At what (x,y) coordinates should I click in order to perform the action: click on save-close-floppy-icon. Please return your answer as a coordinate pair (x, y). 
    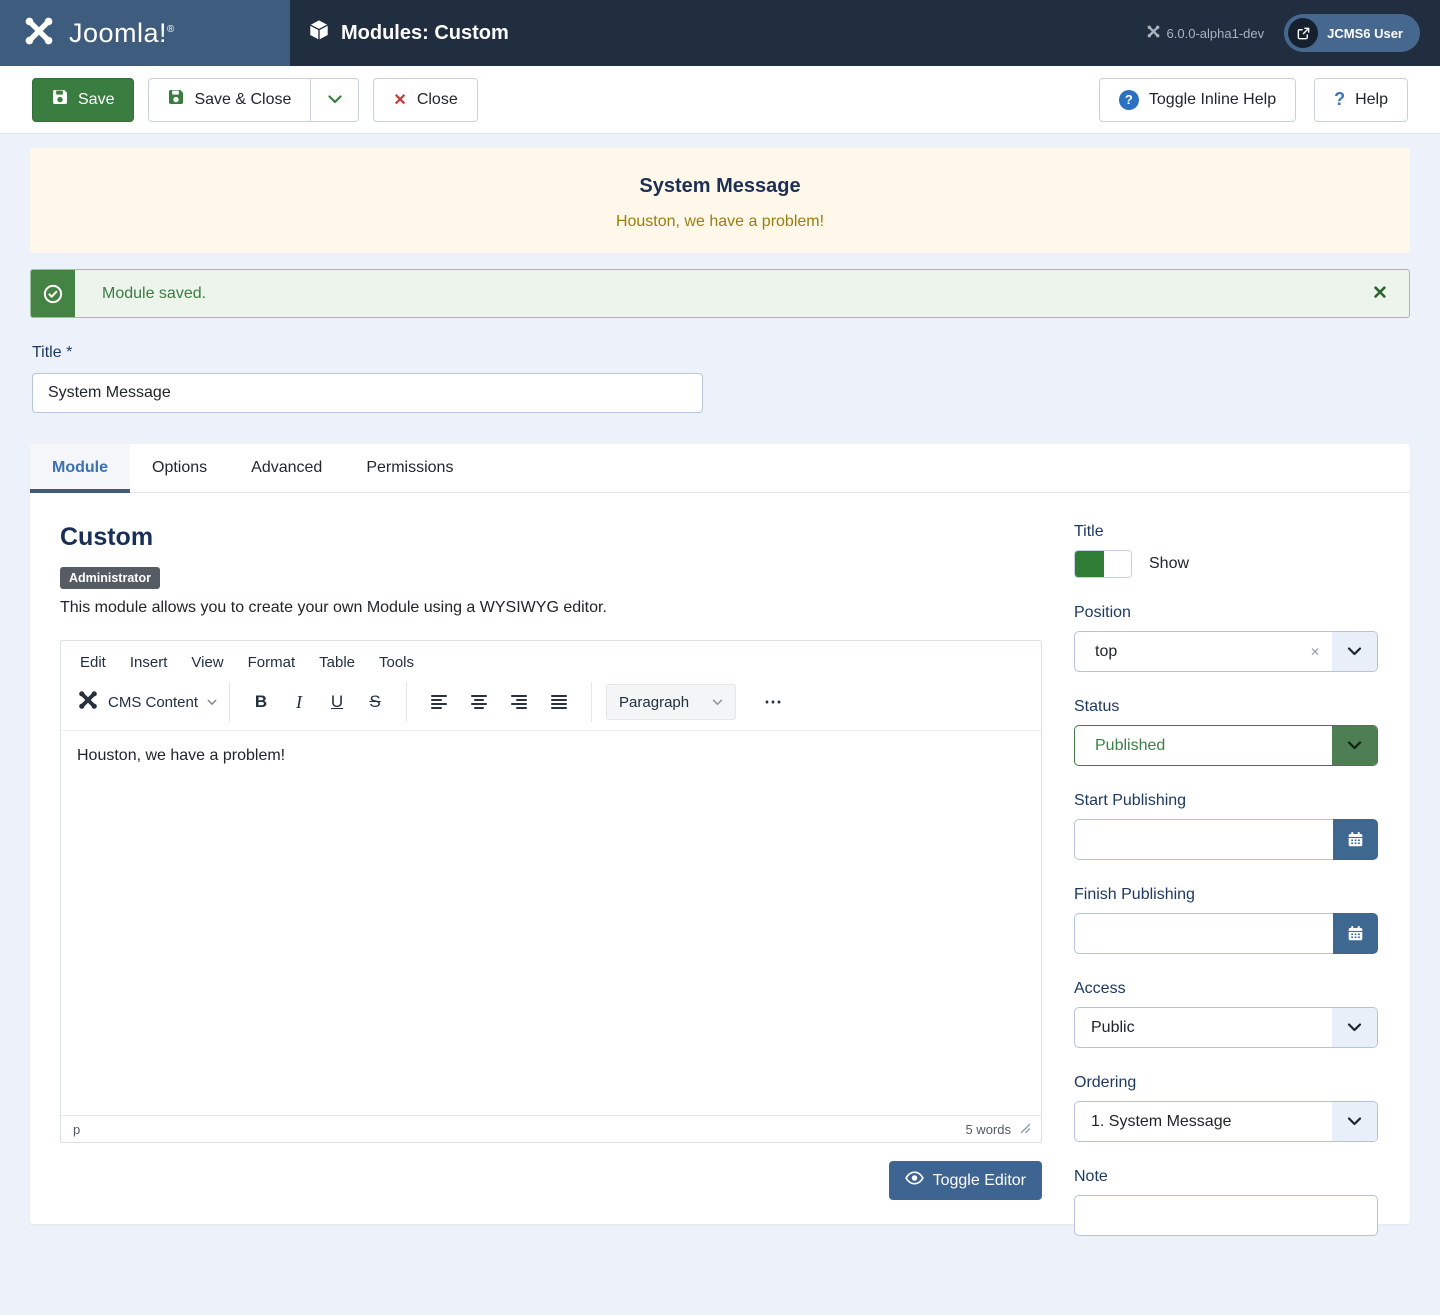
    Looking at the image, I should click on (176, 99).